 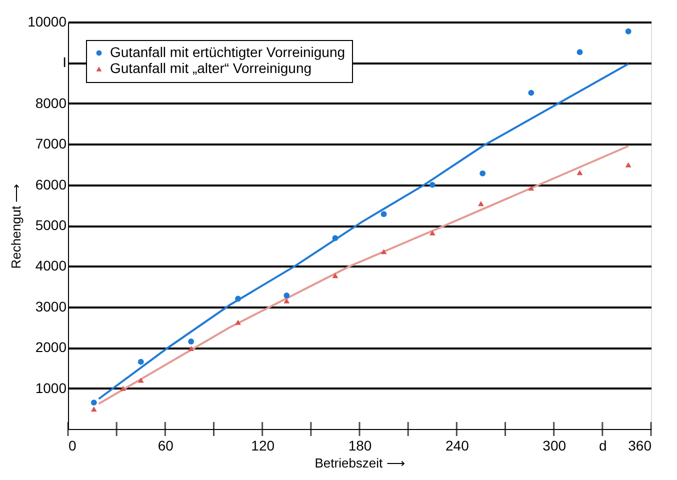 What do you see at coordinates (51, 347) in the screenshot?
I see `y-tick-label: 2000` at bounding box center [51, 347].